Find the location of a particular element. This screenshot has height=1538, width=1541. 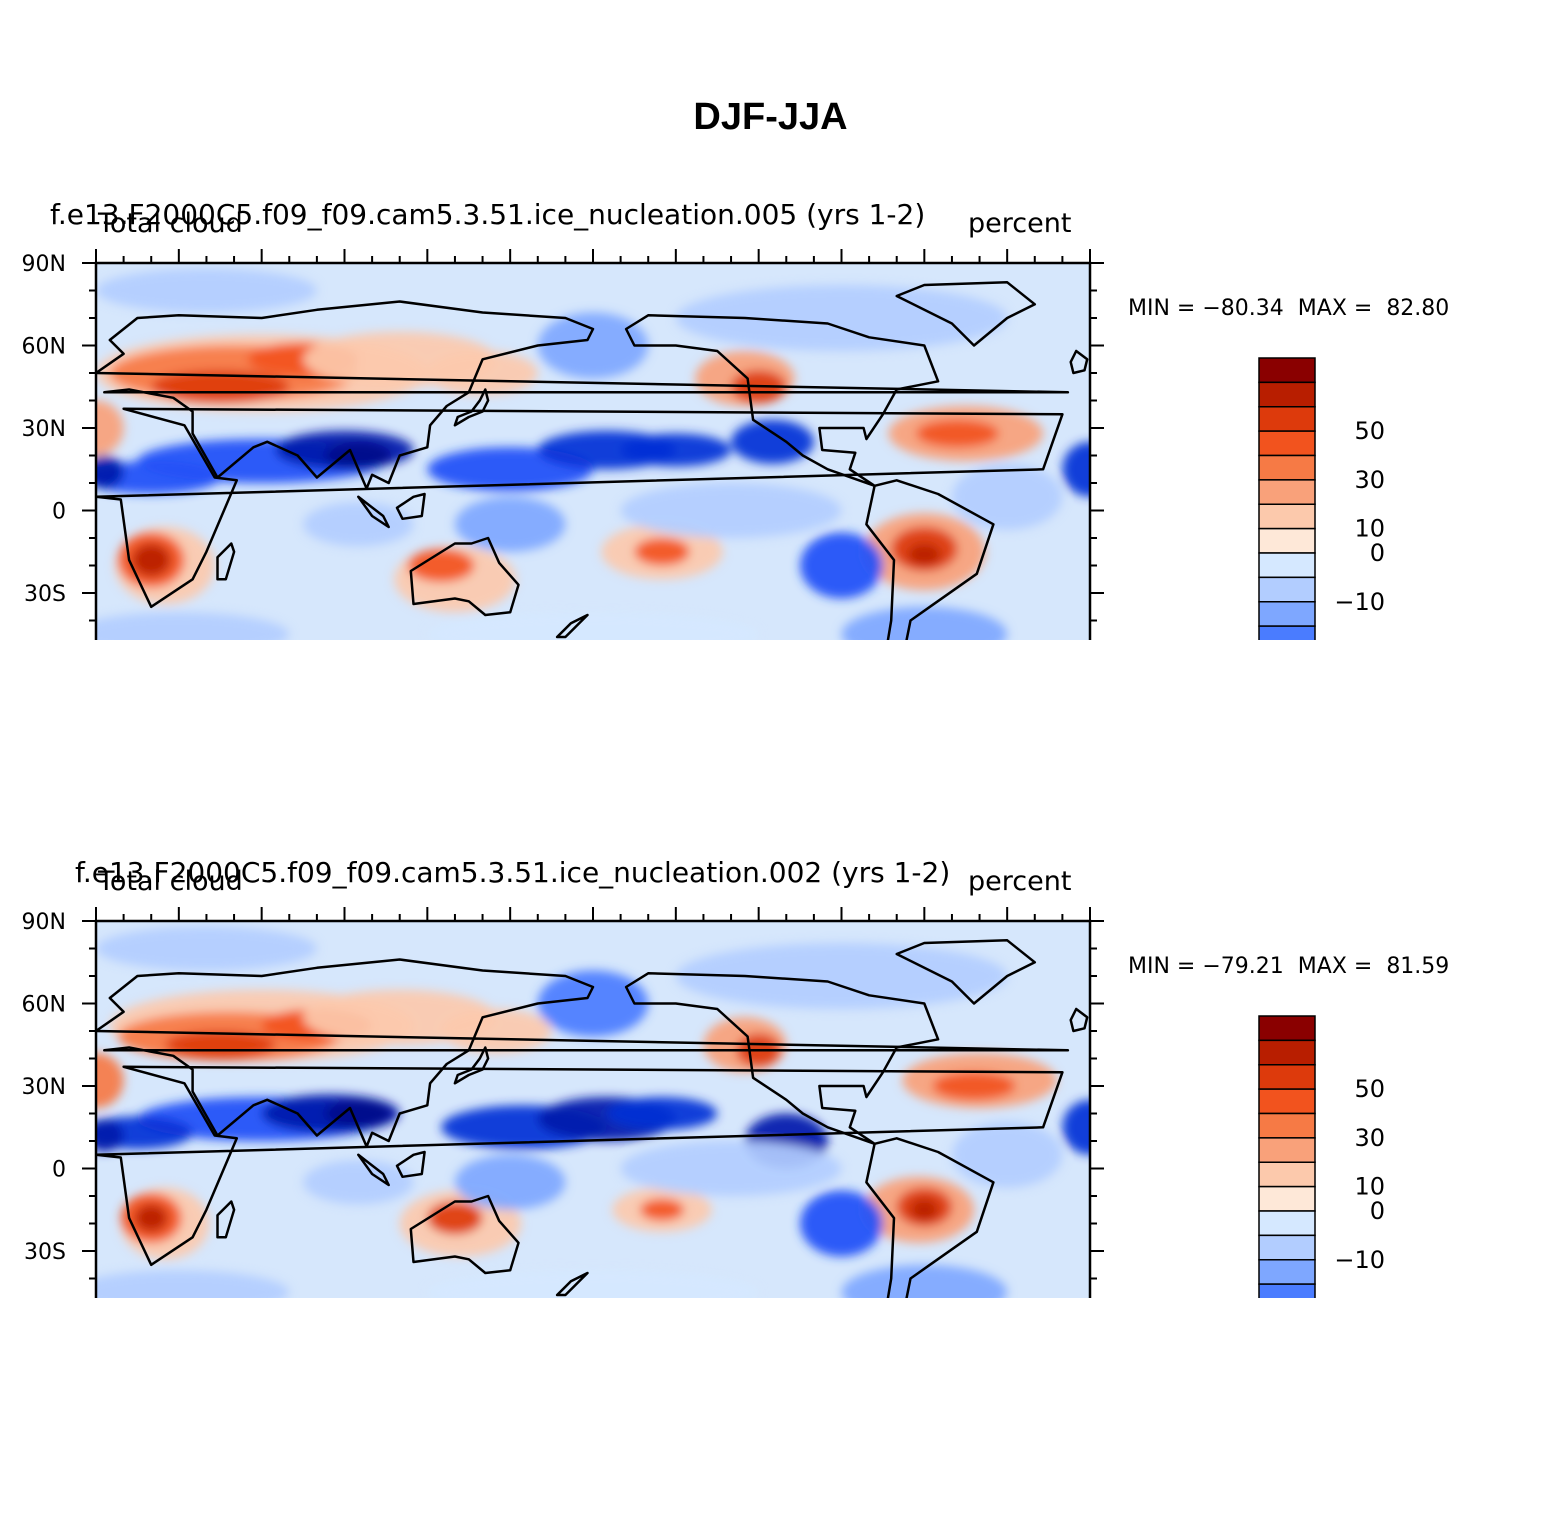

coastline-greenland is located at coordinates (966, 972).